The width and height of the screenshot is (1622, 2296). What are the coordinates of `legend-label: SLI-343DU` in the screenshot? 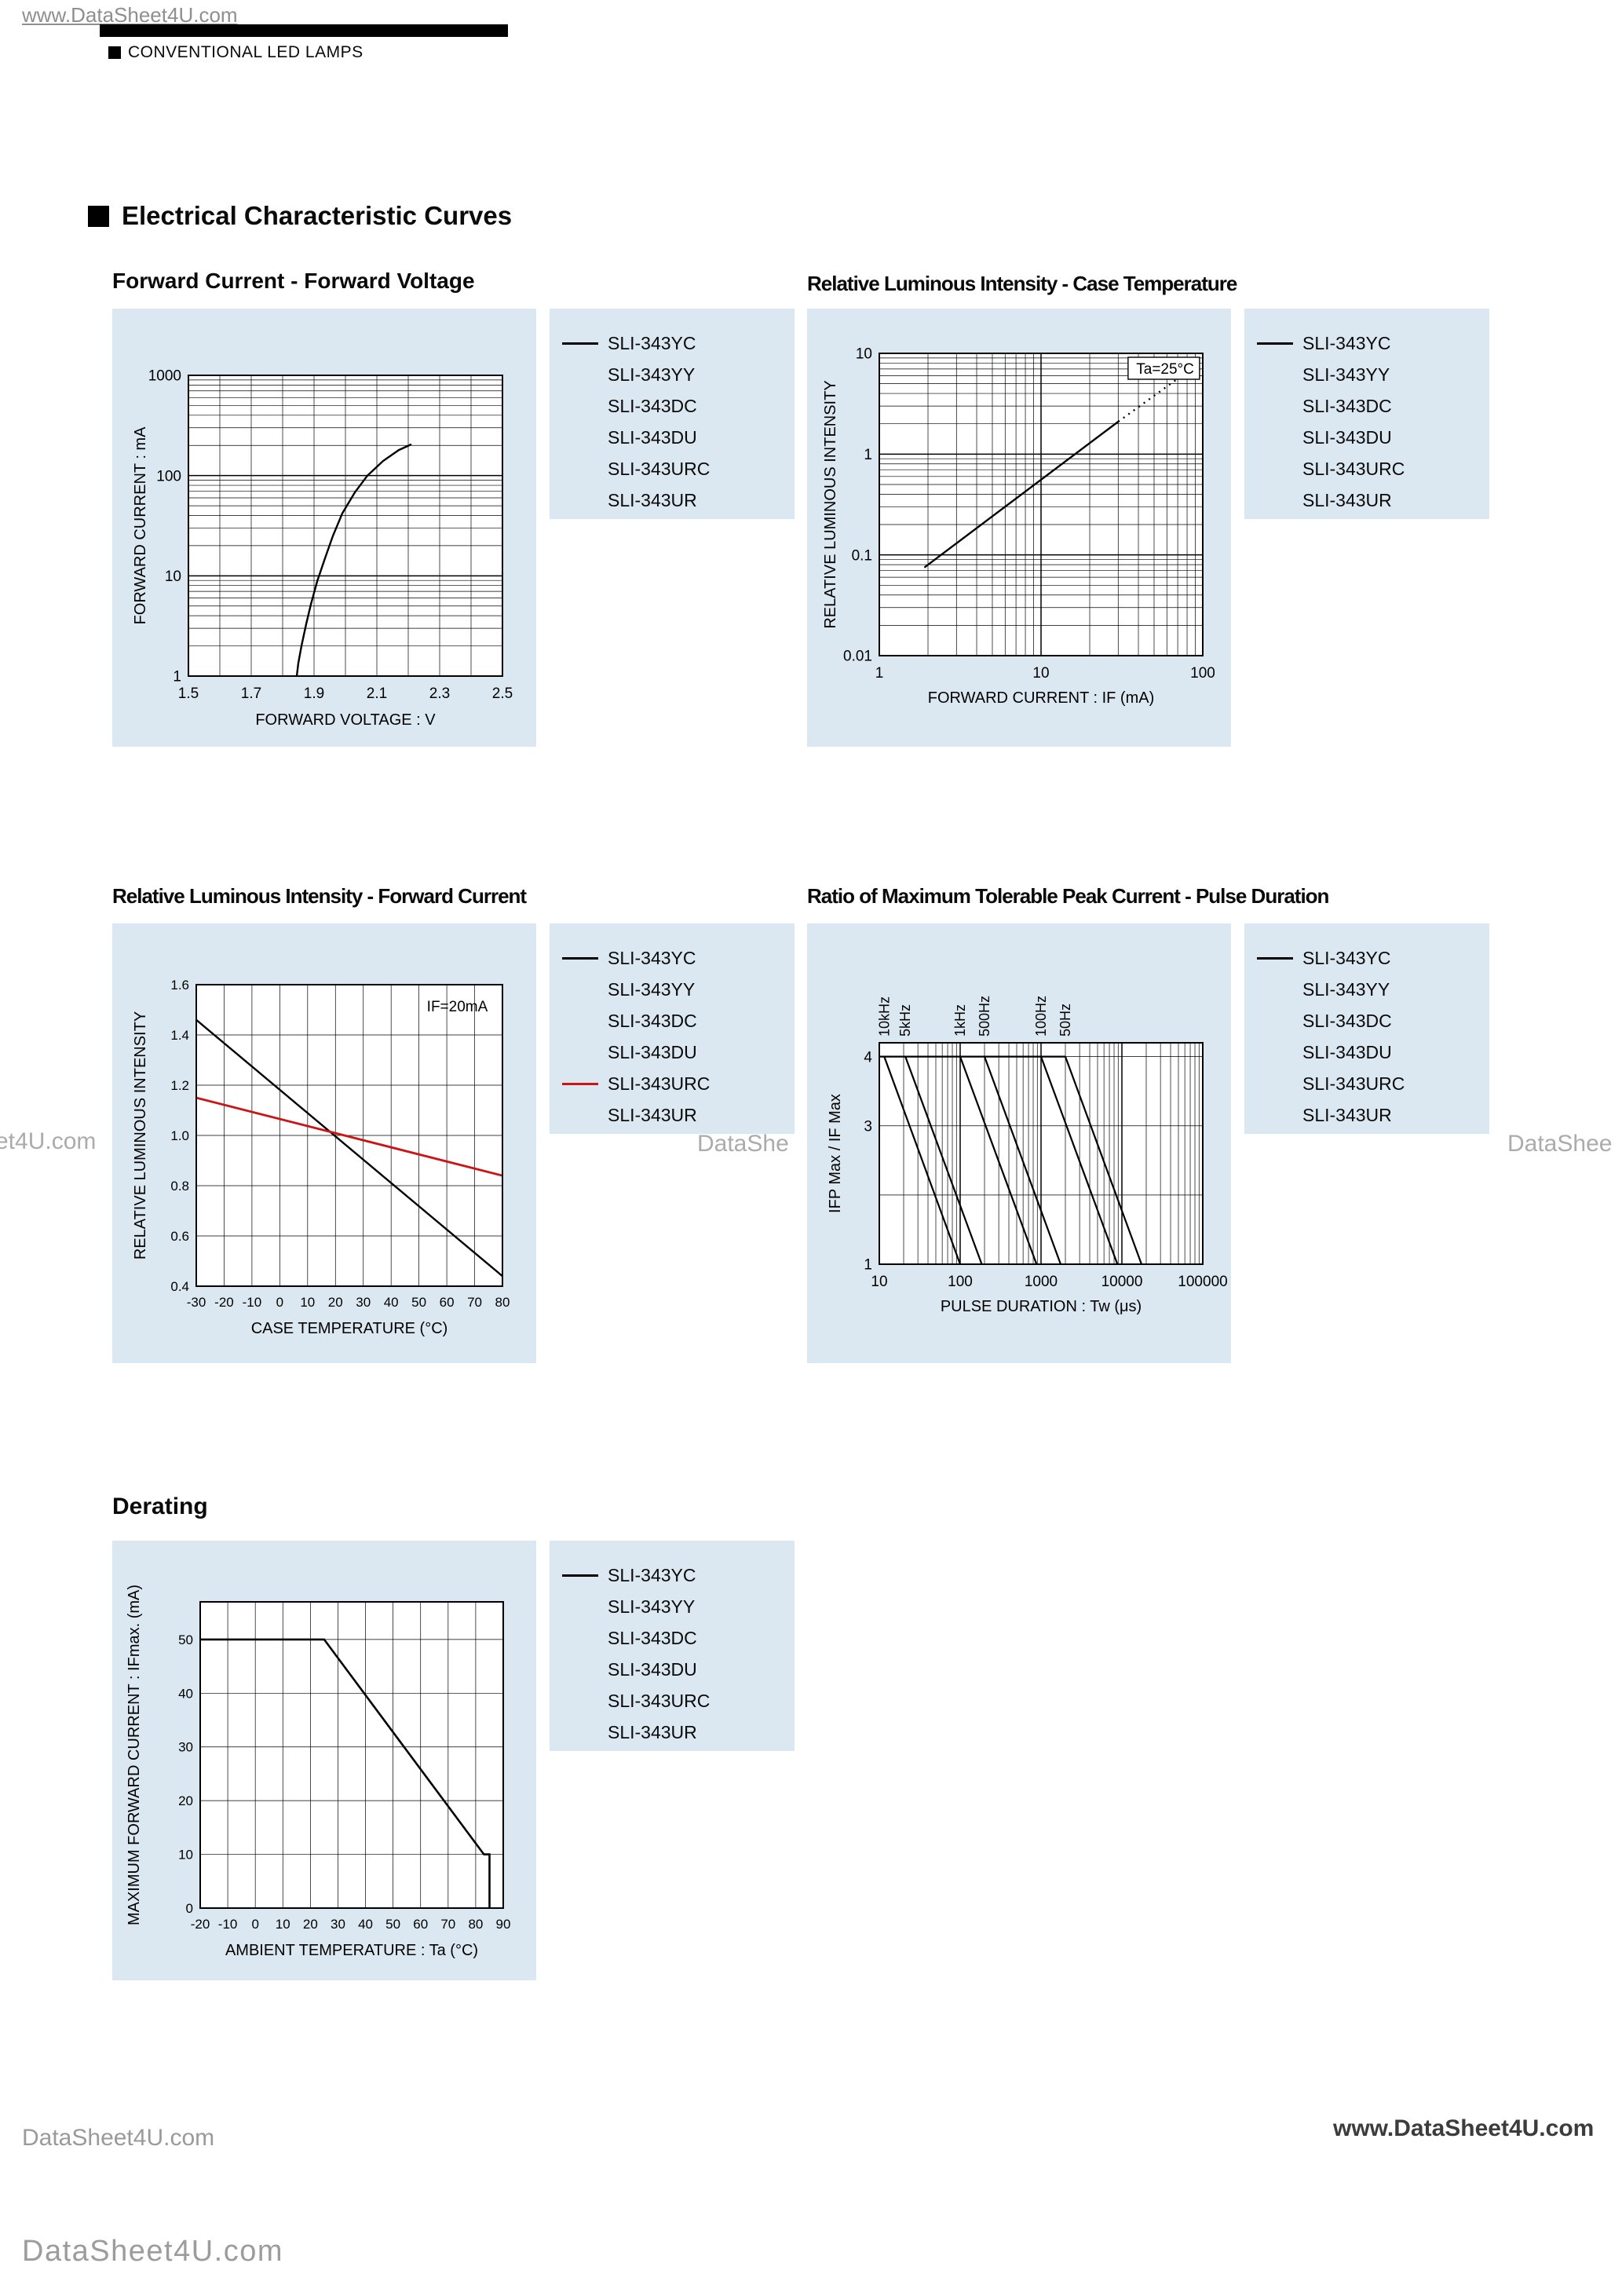 It's located at (1347, 1052).